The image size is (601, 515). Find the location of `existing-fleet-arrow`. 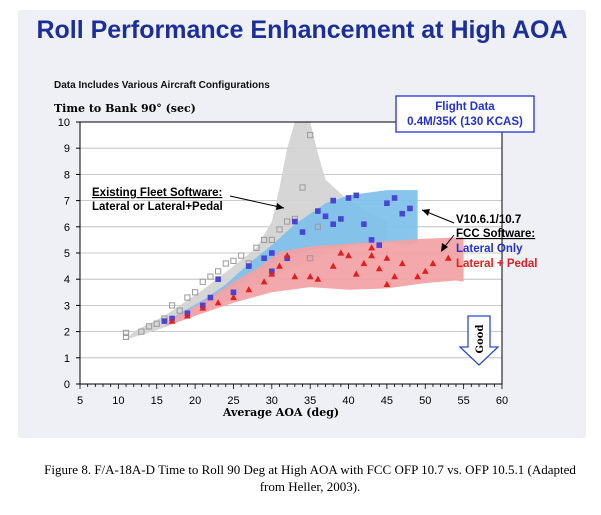

existing-fleet-arrow is located at coordinates (257, 202).